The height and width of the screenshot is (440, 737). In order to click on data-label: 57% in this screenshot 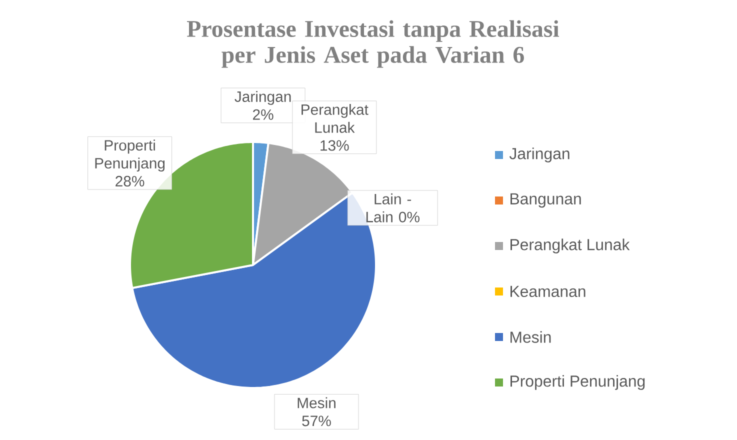, I will do `click(316, 421)`.